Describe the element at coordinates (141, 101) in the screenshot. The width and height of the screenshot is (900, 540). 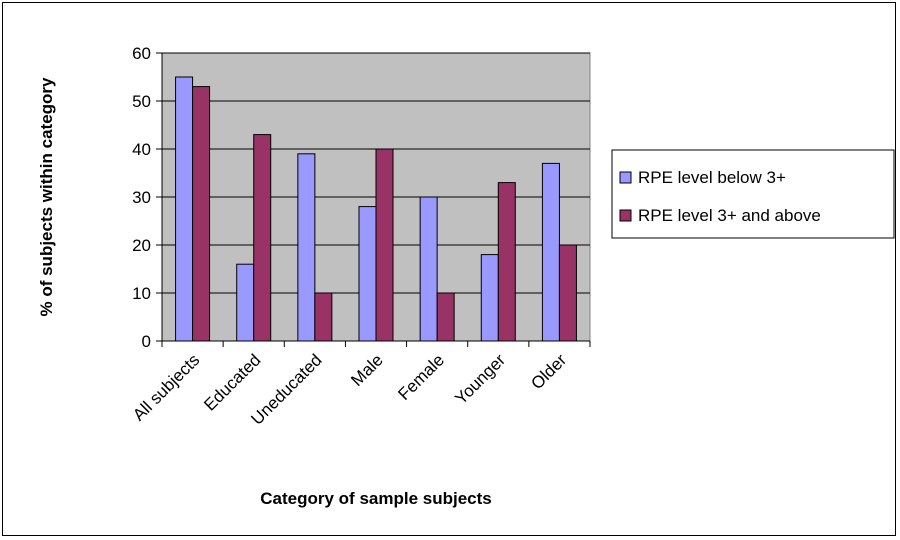
I see `y-tick-label: 50` at that location.